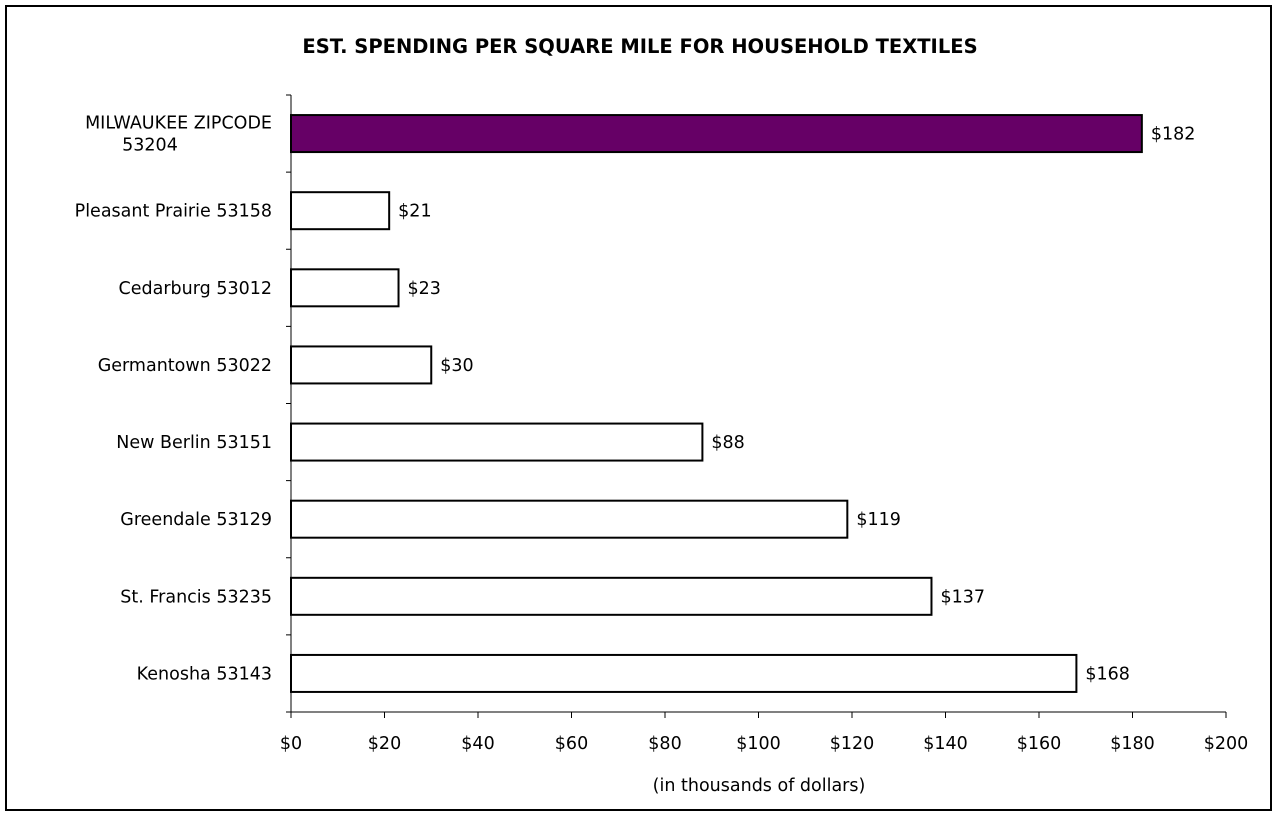  Describe the element at coordinates (758, 714) in the screenshot. I see `x-axis` at that location.